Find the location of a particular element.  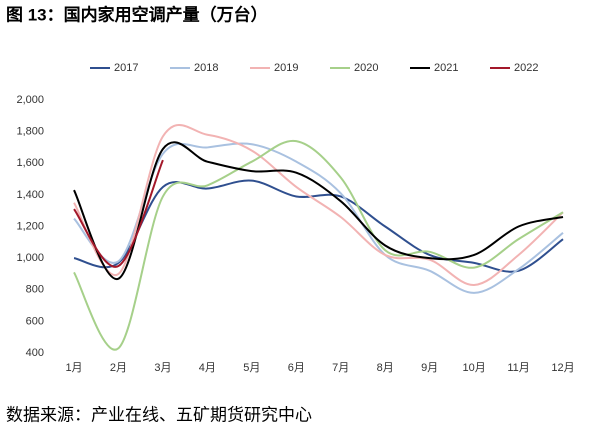

legend-label: 2019 is located at coordinates (286, 68).